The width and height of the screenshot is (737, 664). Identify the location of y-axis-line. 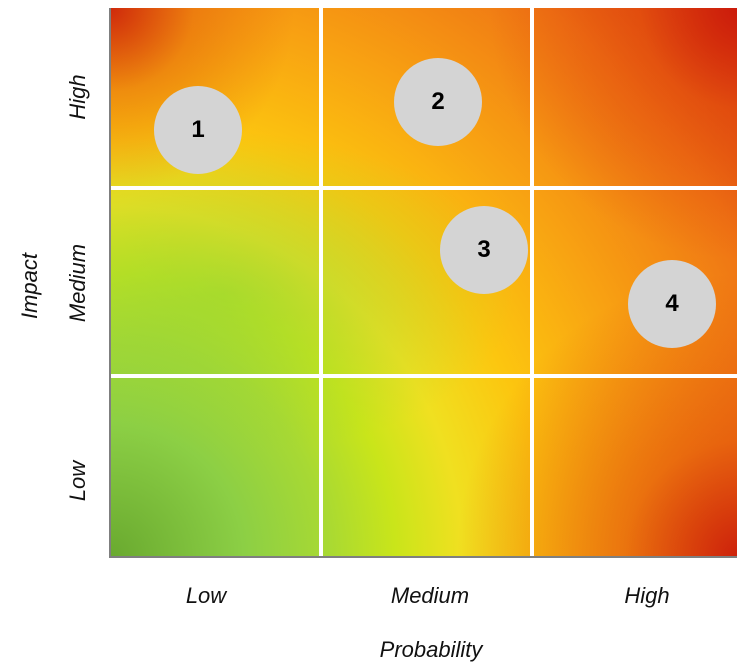
(110, 283).